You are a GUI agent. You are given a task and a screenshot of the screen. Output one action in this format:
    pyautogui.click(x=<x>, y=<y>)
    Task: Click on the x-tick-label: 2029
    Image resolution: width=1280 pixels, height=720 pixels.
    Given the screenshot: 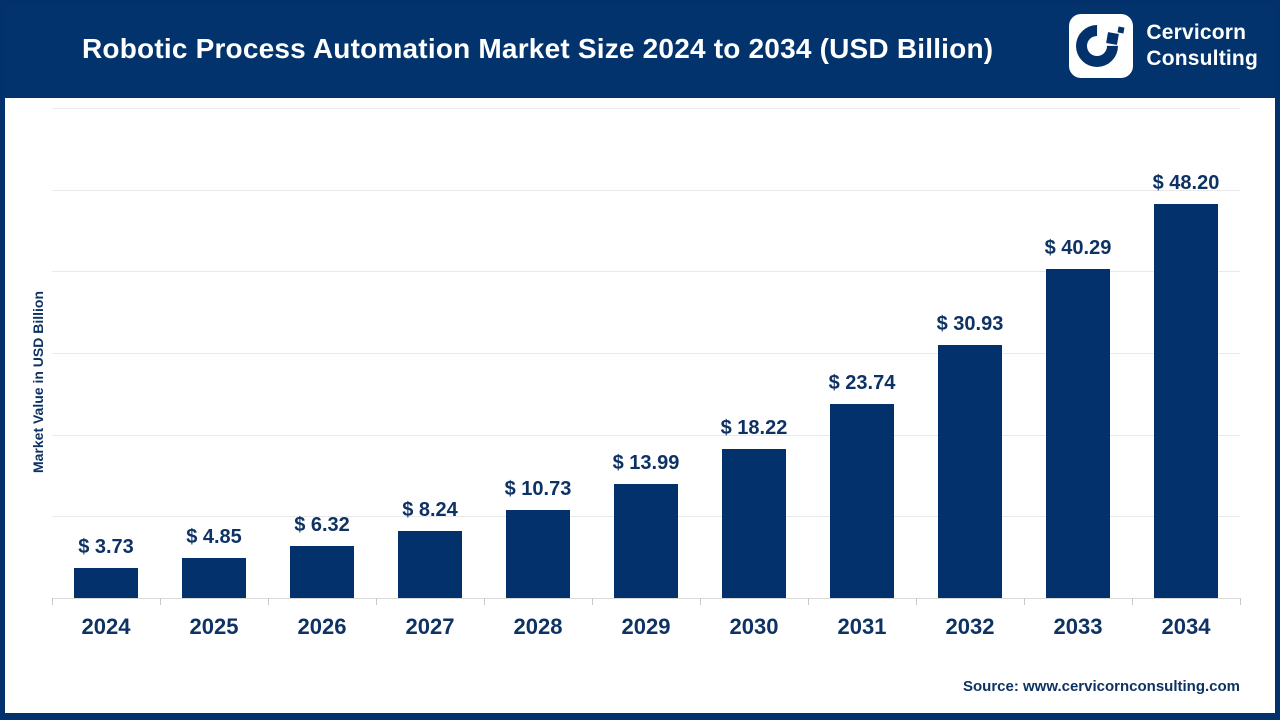 What is the action you would take?
    pyautogui.click(x=646, y=626)
    